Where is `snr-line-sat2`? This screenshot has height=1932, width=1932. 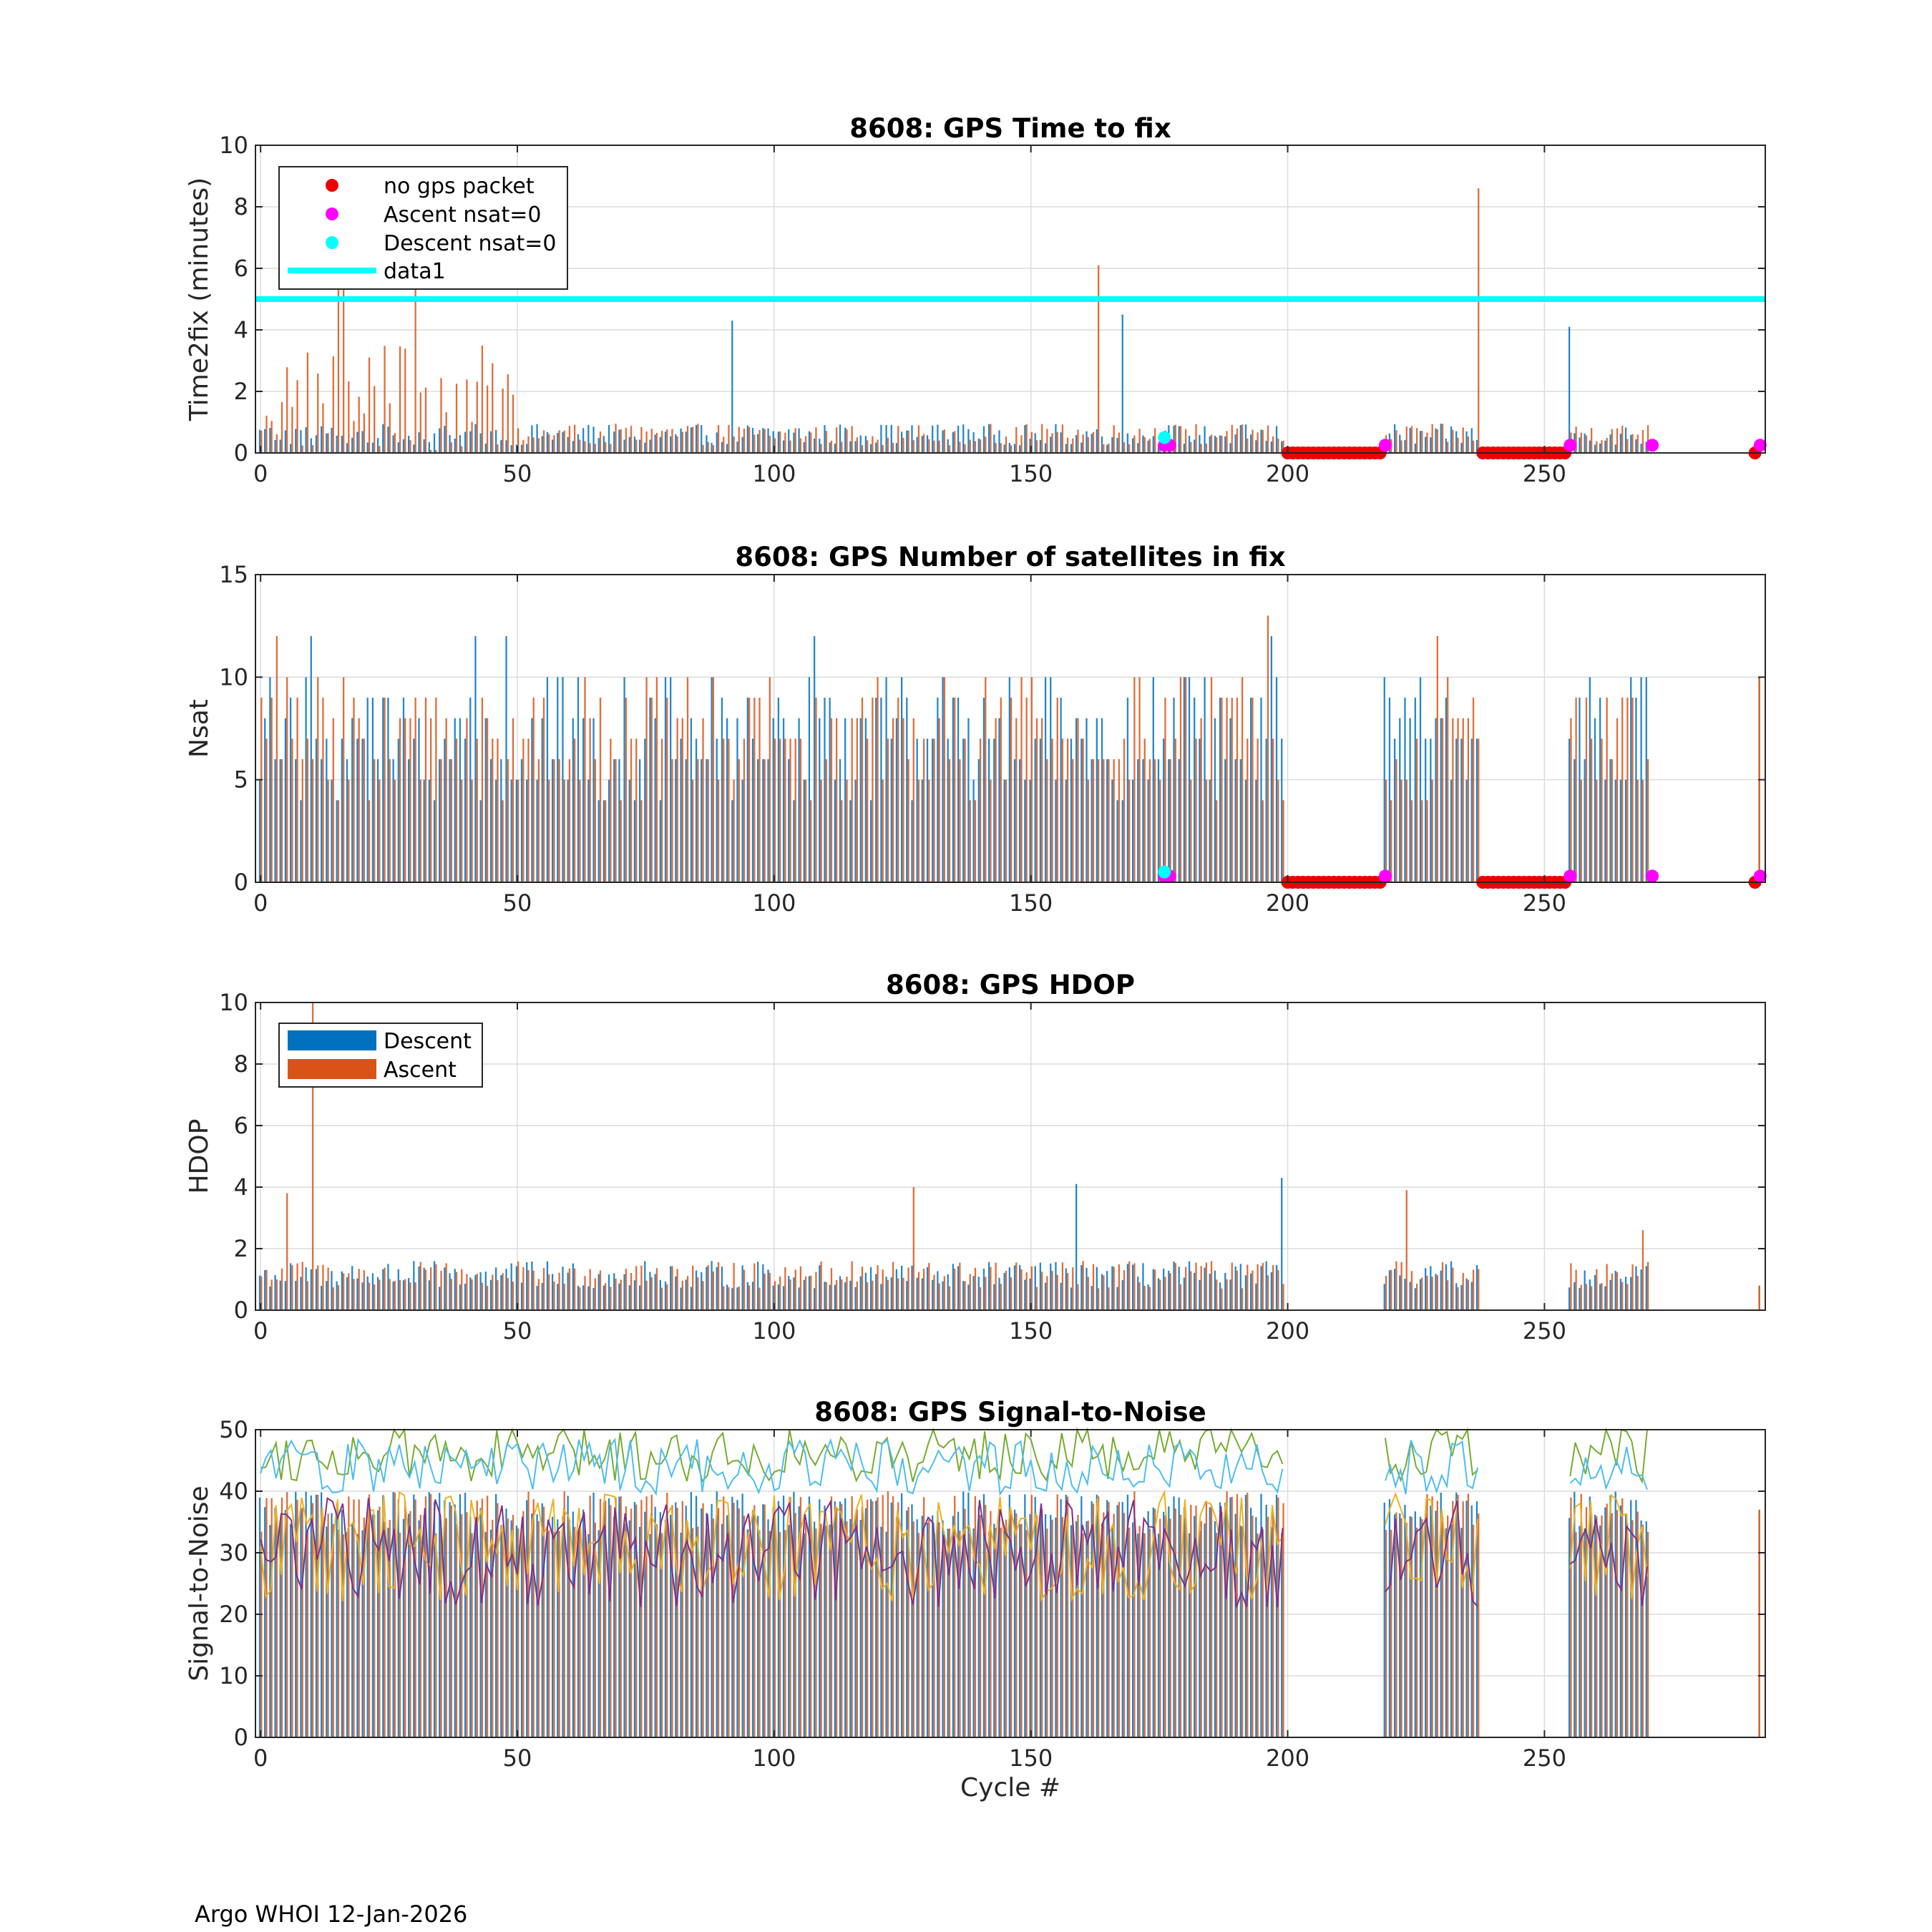 snr-line-sat2 is located at coordinates (1608, 1469).